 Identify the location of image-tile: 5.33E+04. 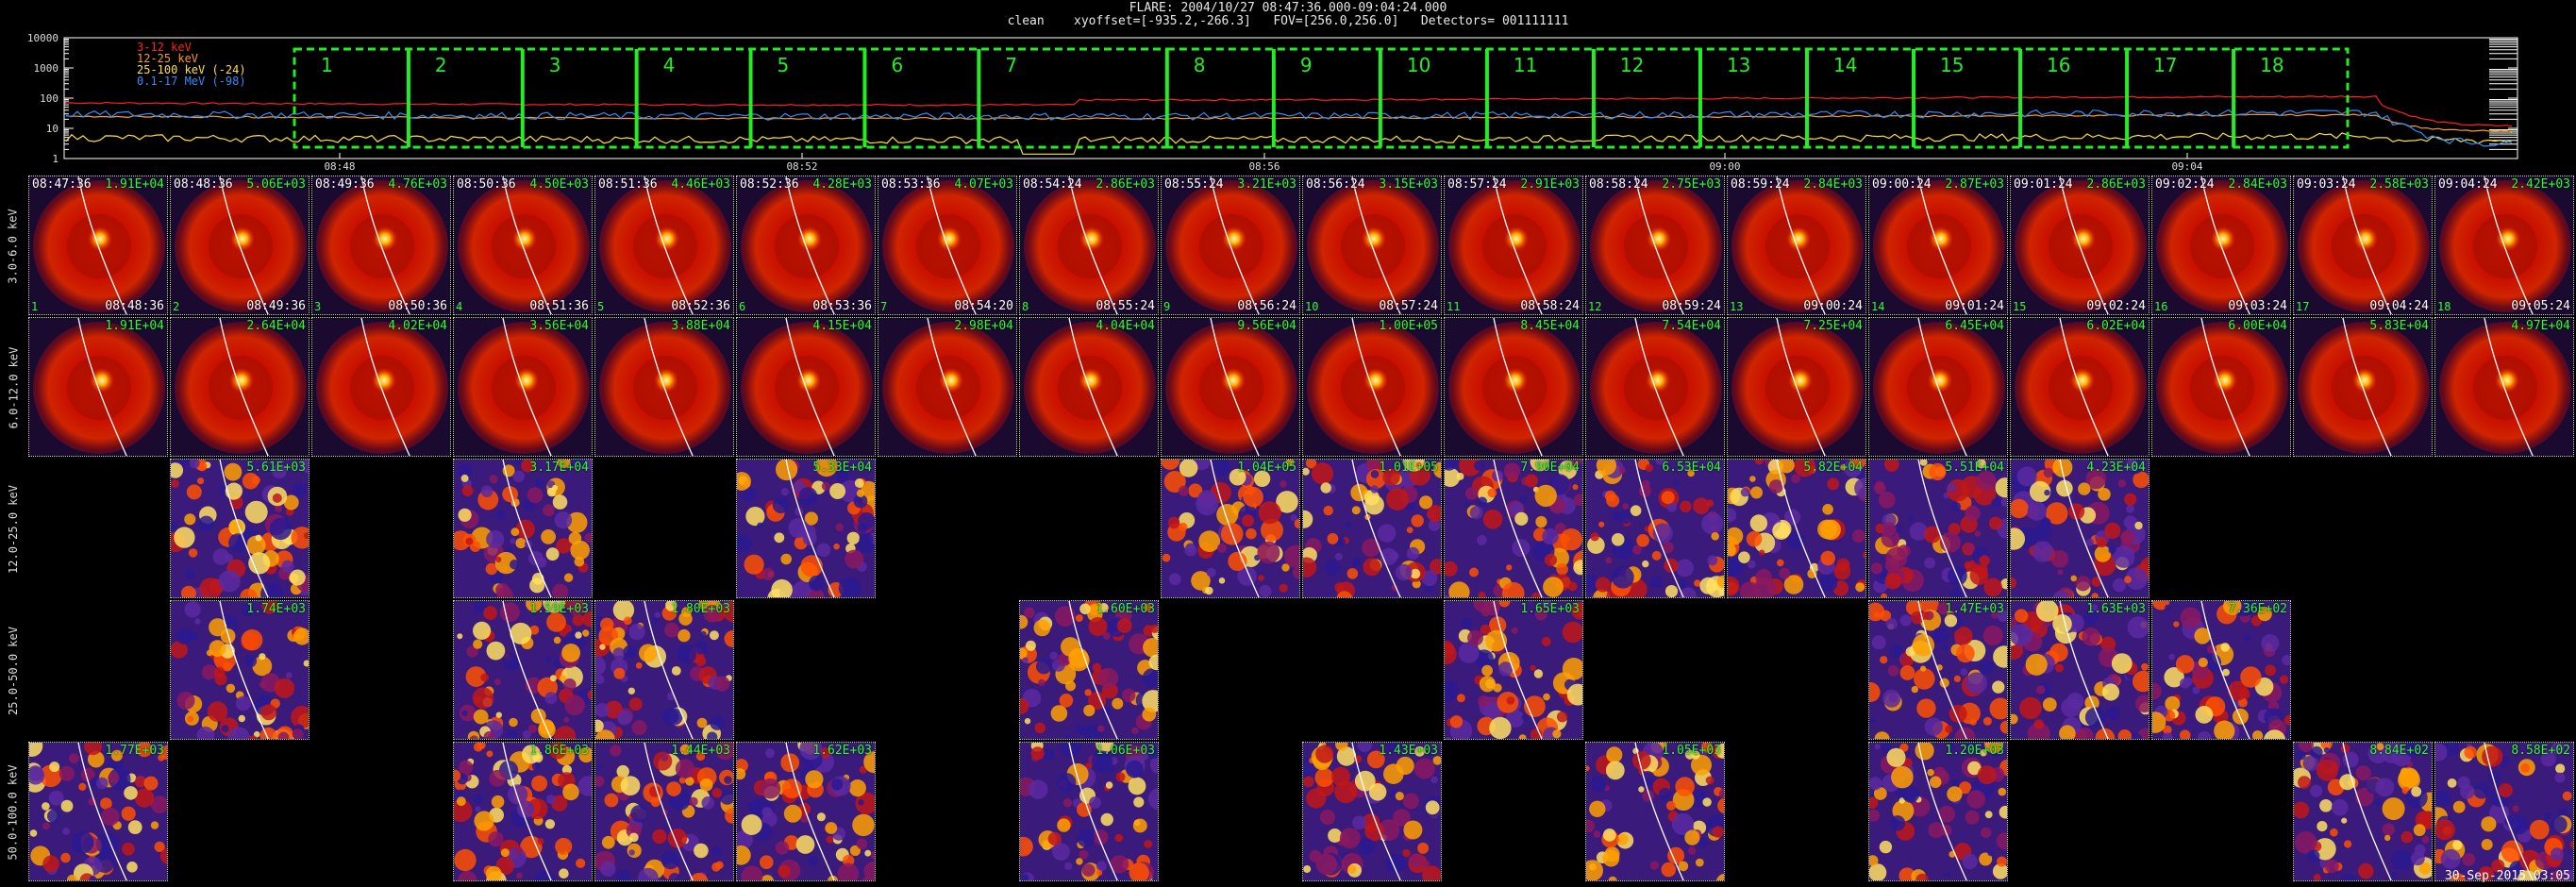
(806, 529).